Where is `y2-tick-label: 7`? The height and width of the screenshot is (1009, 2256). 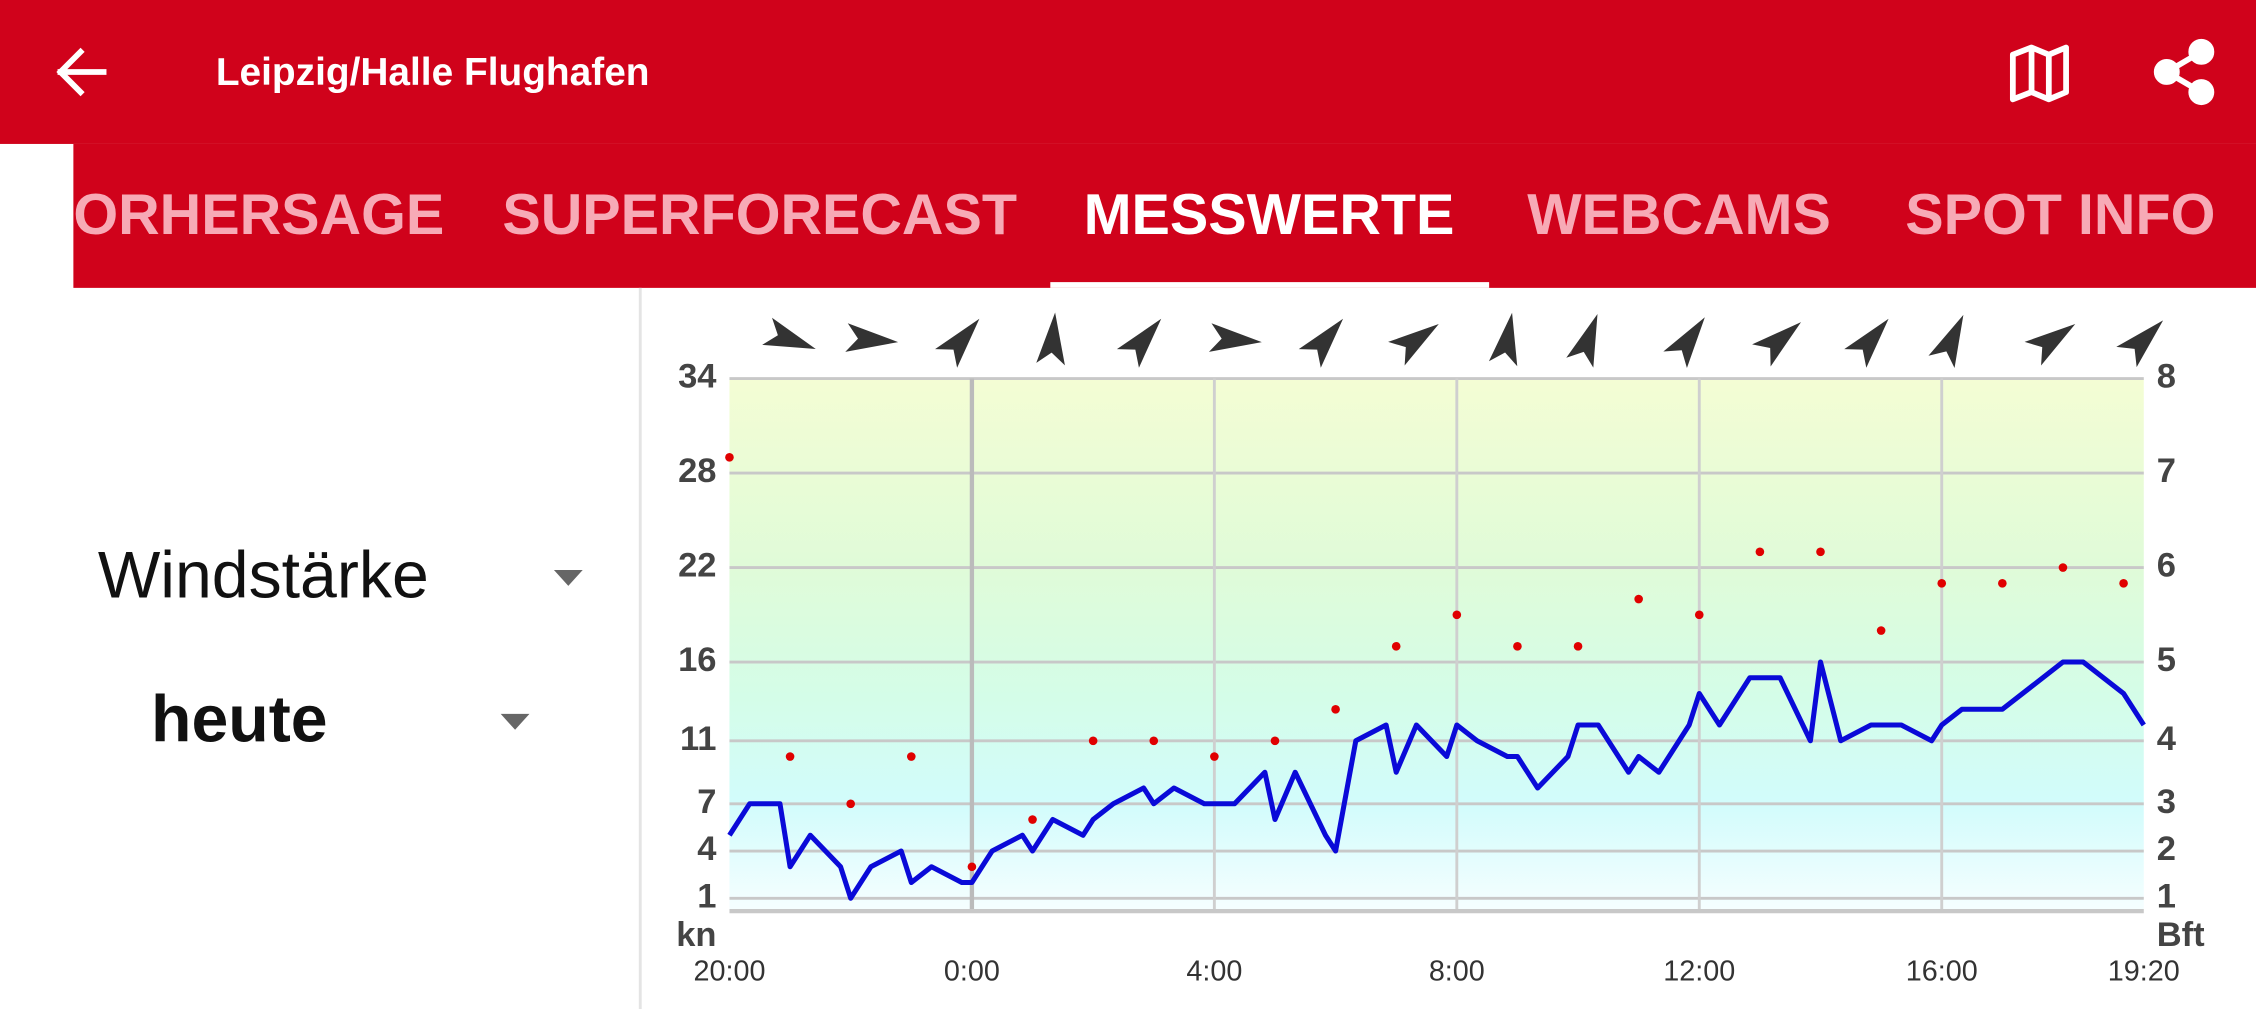
y2-tick-label: 7 is located at coordinates (2166, 471).